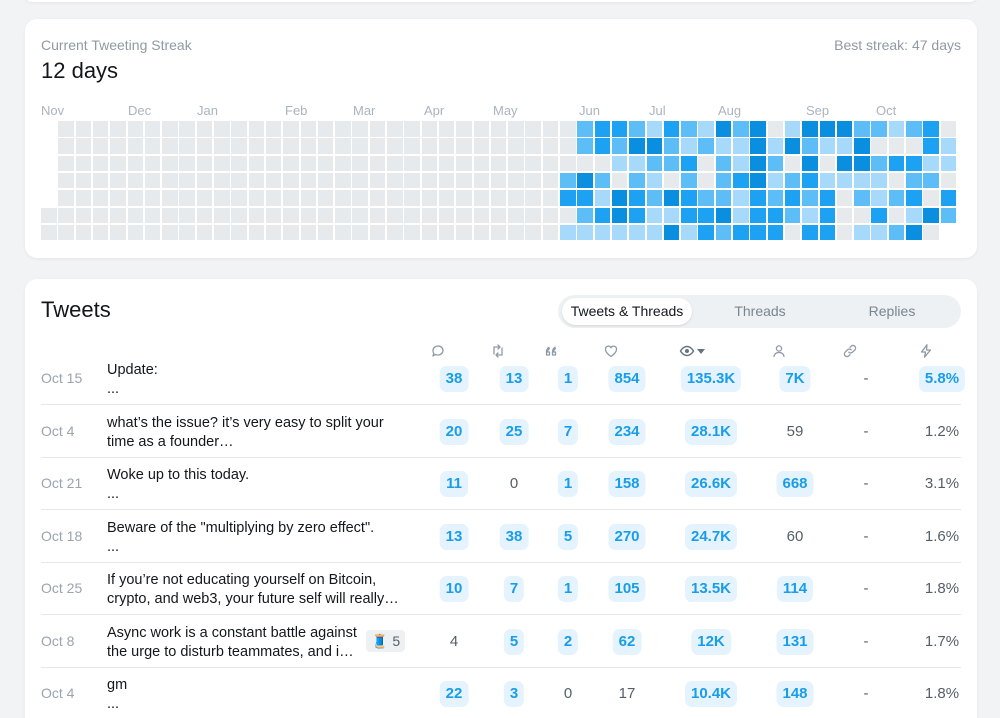 This screenshot has height=718, width=1000. What do you see at coordinates (779, 351) in the screenshot?
I see `profile-visits-icon` at bounding box center [779, 351].